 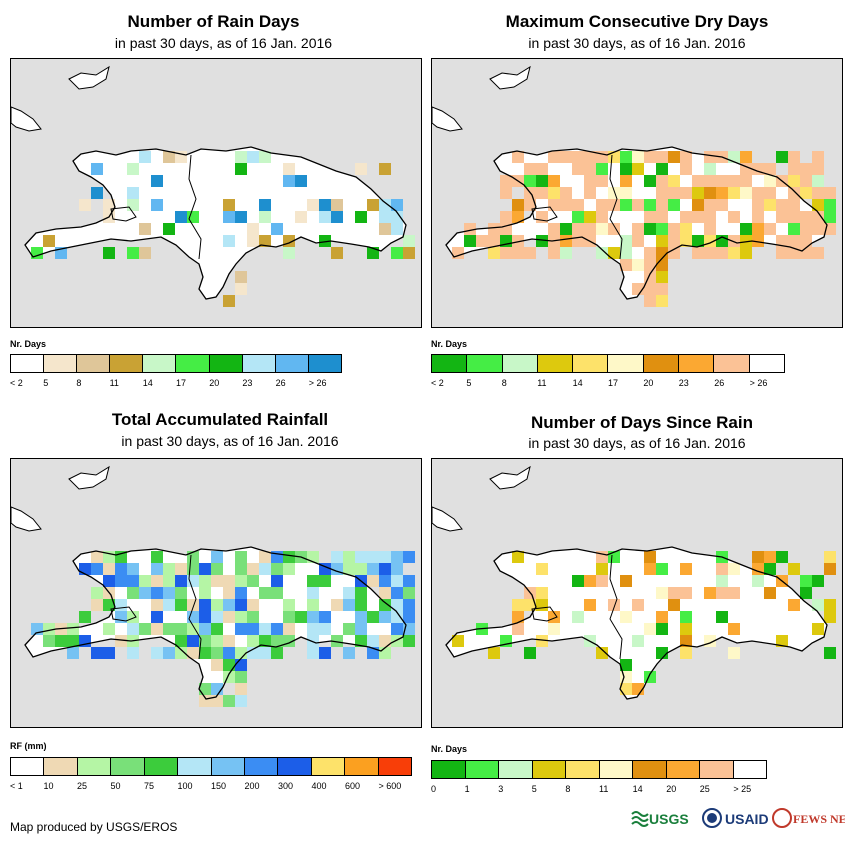 What do you see at coordinates (82, 786) in the screenshot?
I see `legend-label: 25` at bounding box center [82, 786].